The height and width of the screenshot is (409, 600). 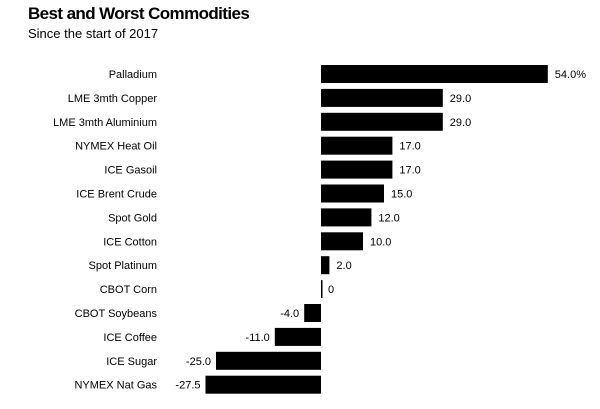 What do you see at coordinates (263, 384) in the screenshot?
I see `bar-nymex-nat-gas` at bounding box center [263, 384].